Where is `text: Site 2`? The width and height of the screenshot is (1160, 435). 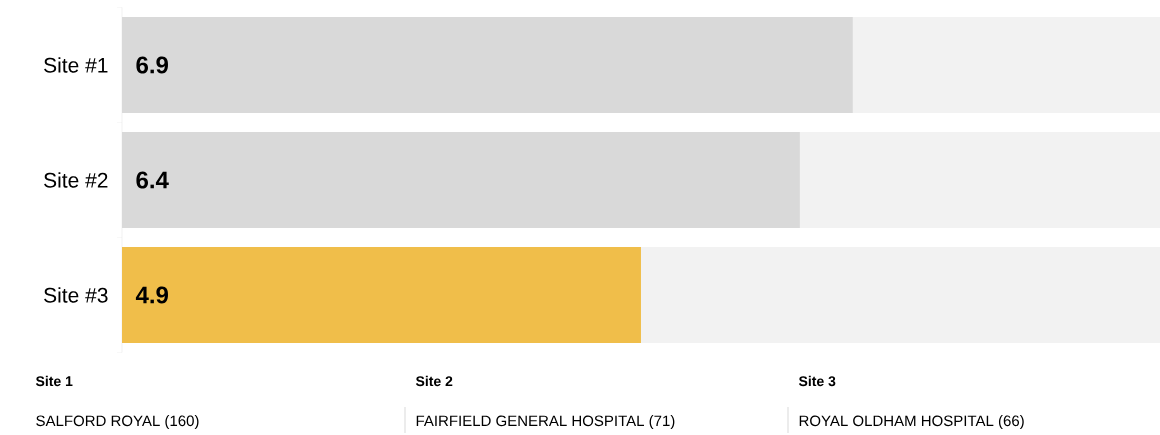 text: Site 2 is located at coordinates (434, 381).